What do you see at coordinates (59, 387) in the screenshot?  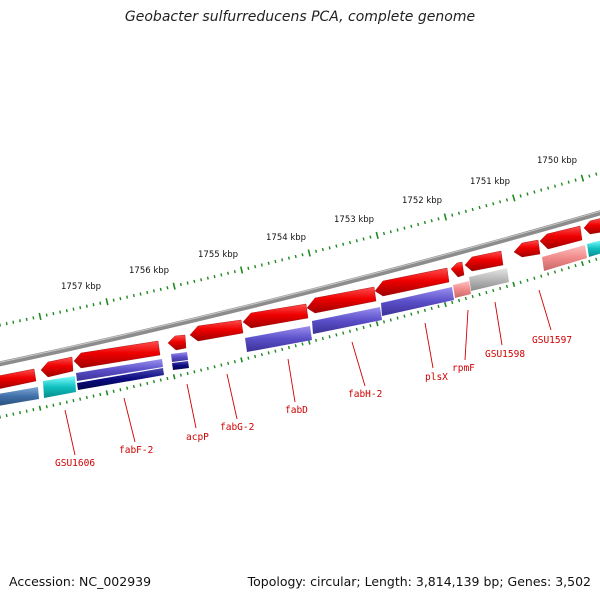 I see `feature-cyan` at bounding box center [59, 387].